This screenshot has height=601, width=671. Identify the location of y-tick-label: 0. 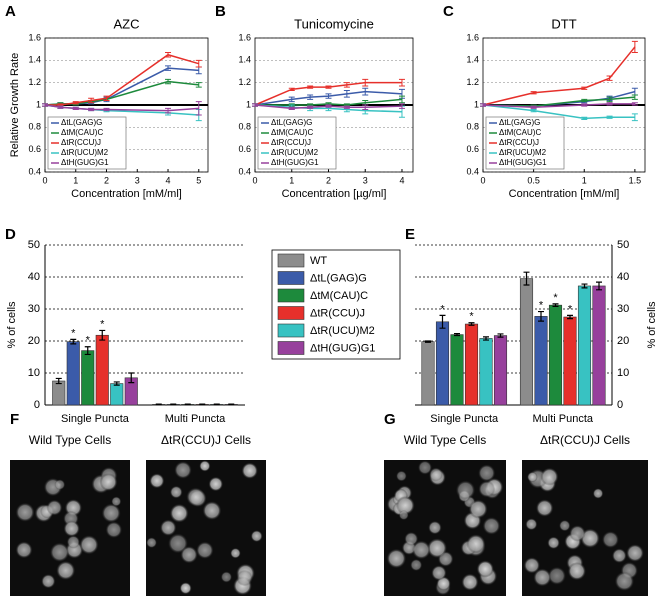
(37, 405).